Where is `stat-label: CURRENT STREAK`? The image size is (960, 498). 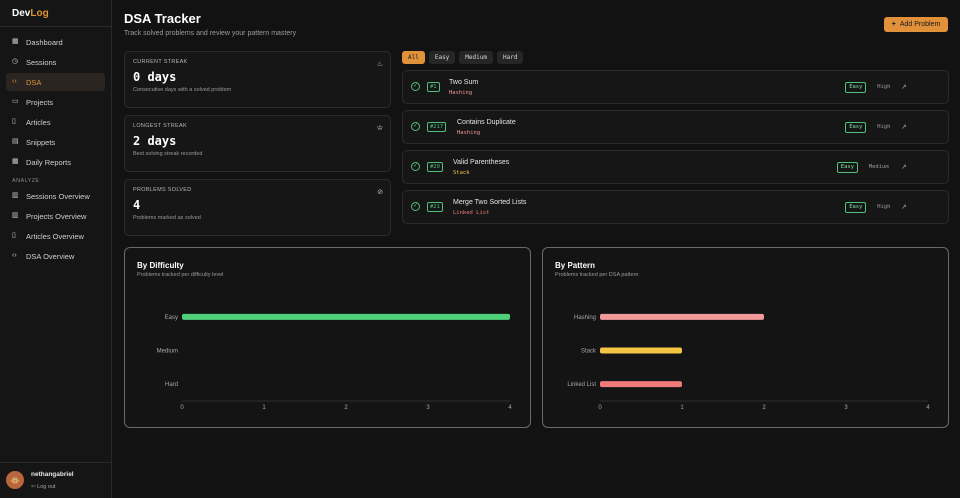 stat-label: CURRENT STREAK is located at coordinates (160, 62).